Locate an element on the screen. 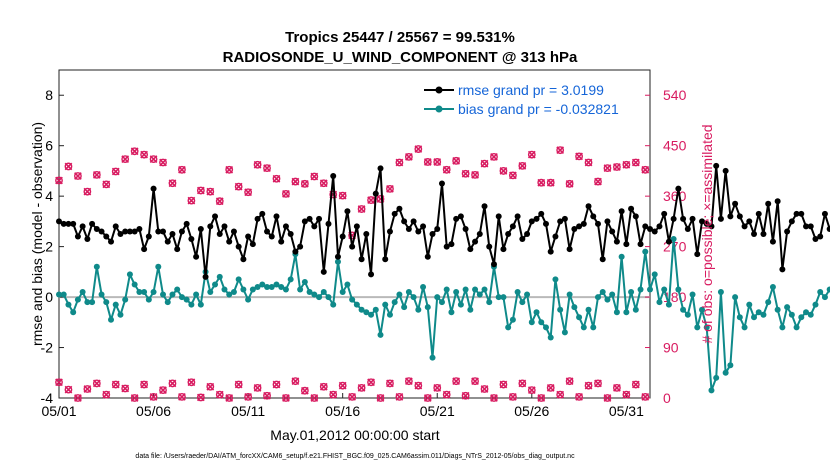 The image size is (830, 470). x-axis-label: May.01,2012 00:00:00 start is located at coordinates (355, 435).